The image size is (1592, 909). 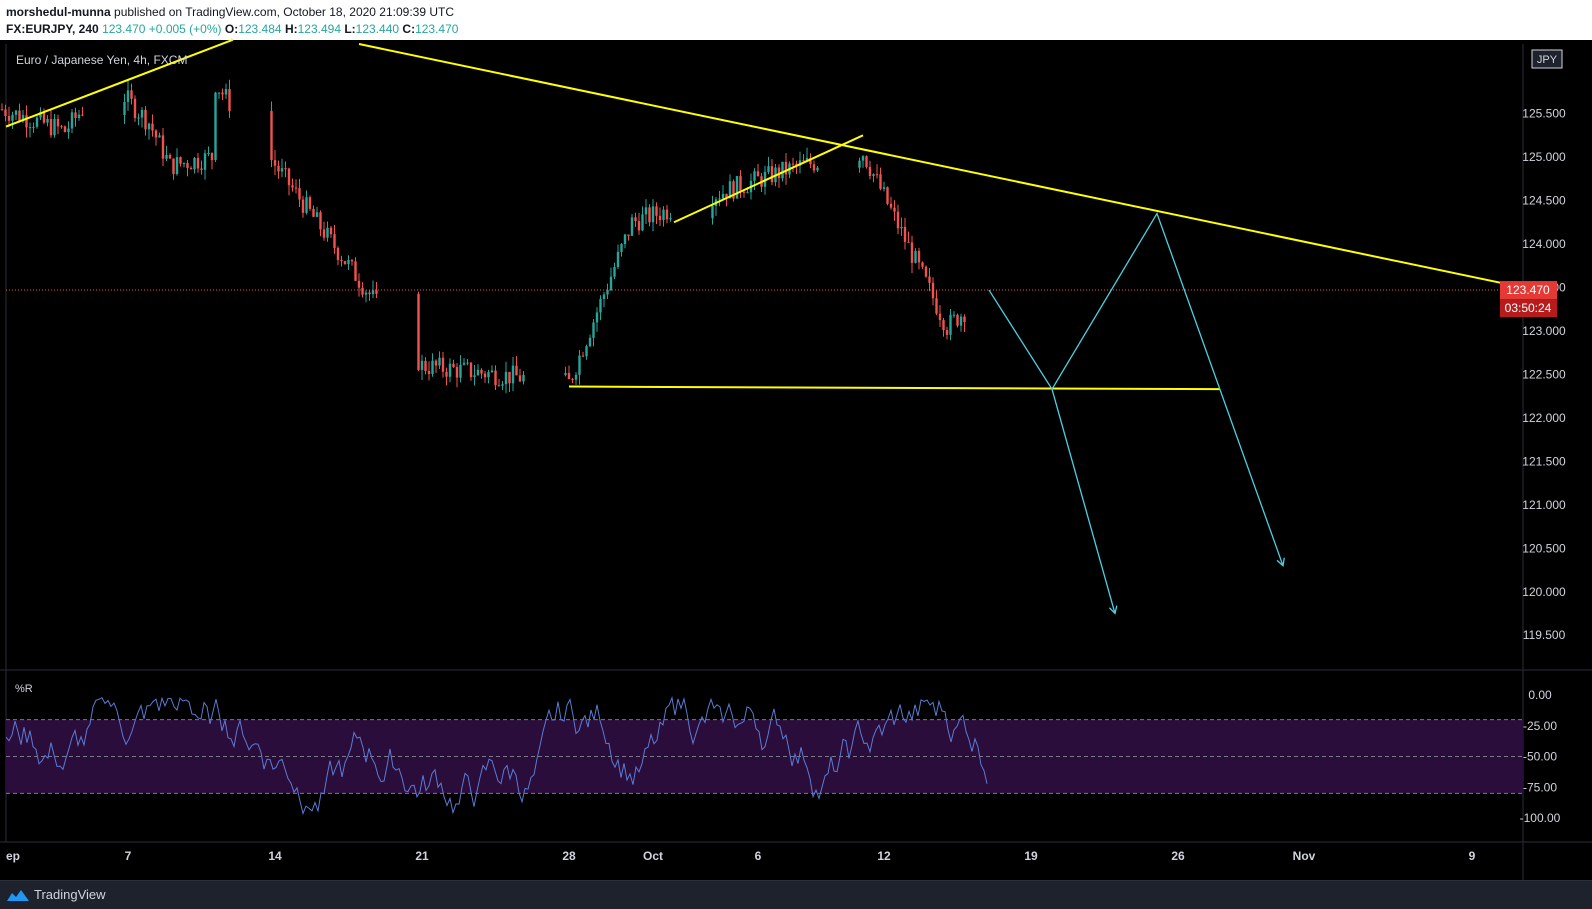 I want to click on projection-arrowhead, so click(x=1280, y=562).